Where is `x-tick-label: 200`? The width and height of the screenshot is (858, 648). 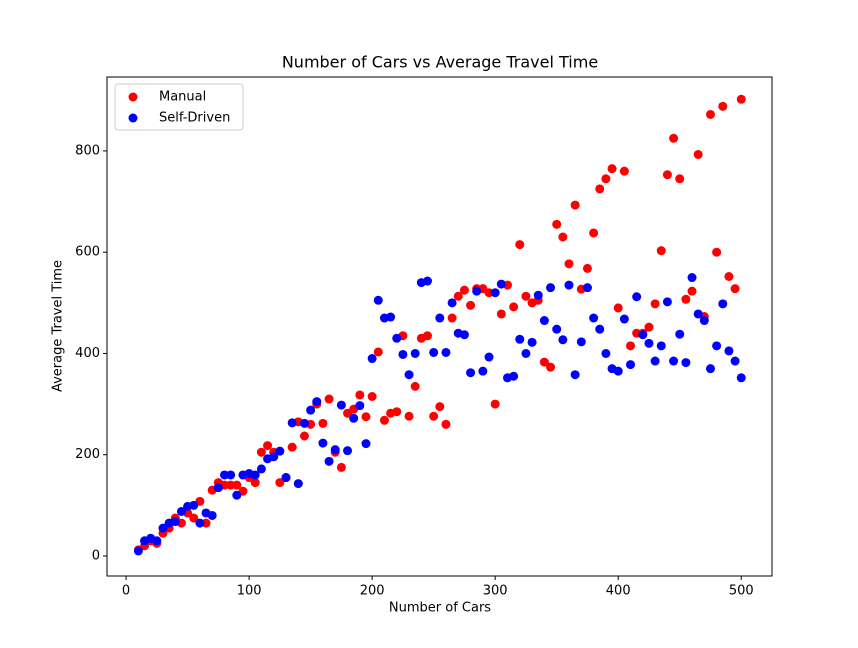
x-tick-label: 200 is located at coordinates (372, 591).